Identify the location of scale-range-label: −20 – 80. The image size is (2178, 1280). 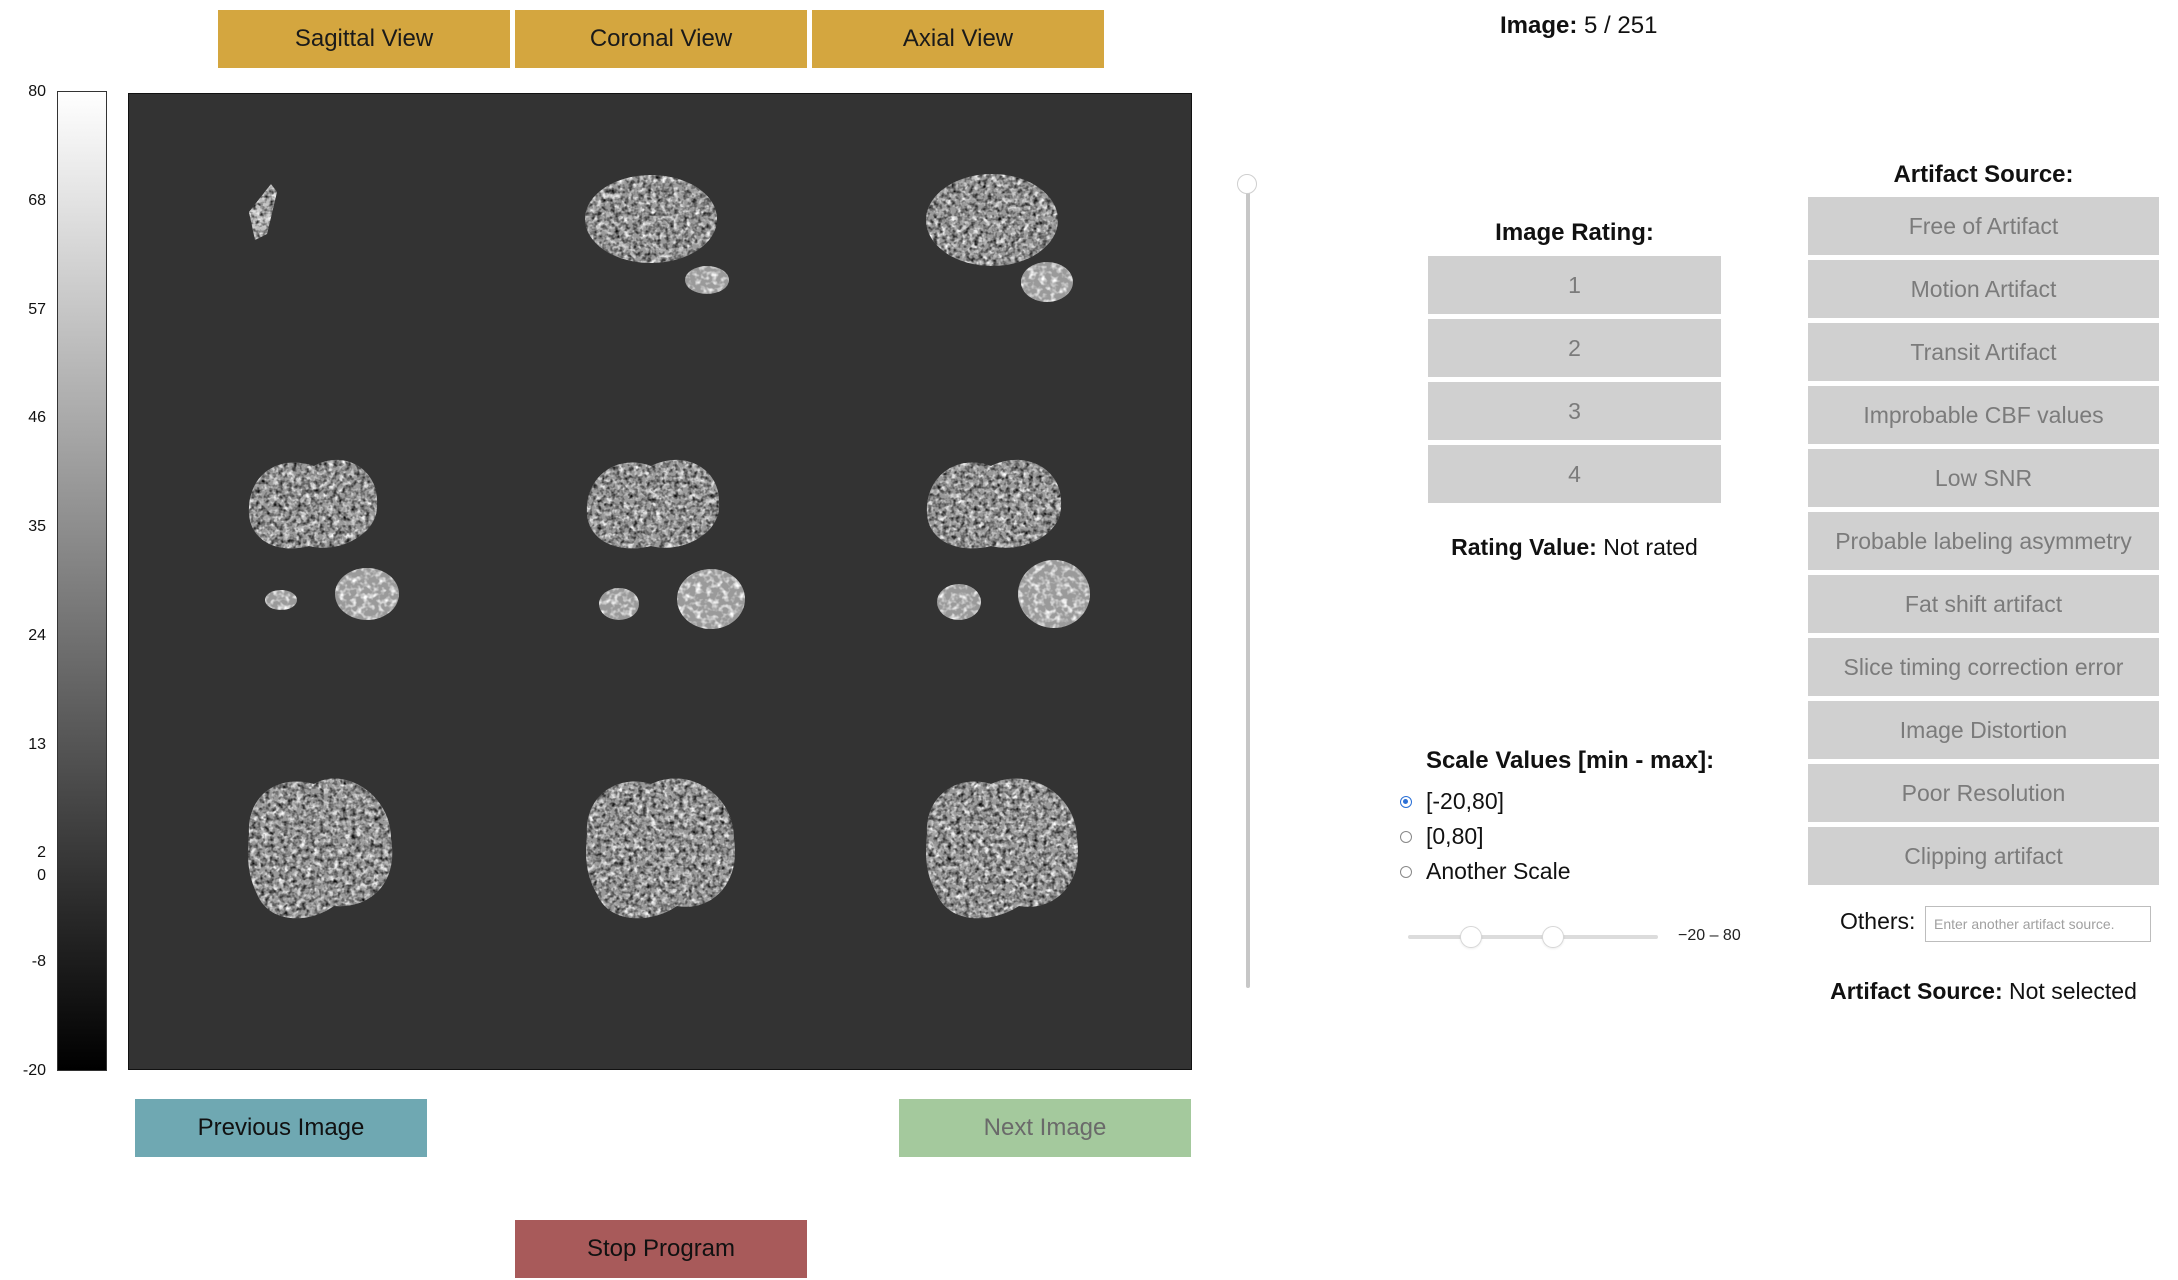
(1709, 935).